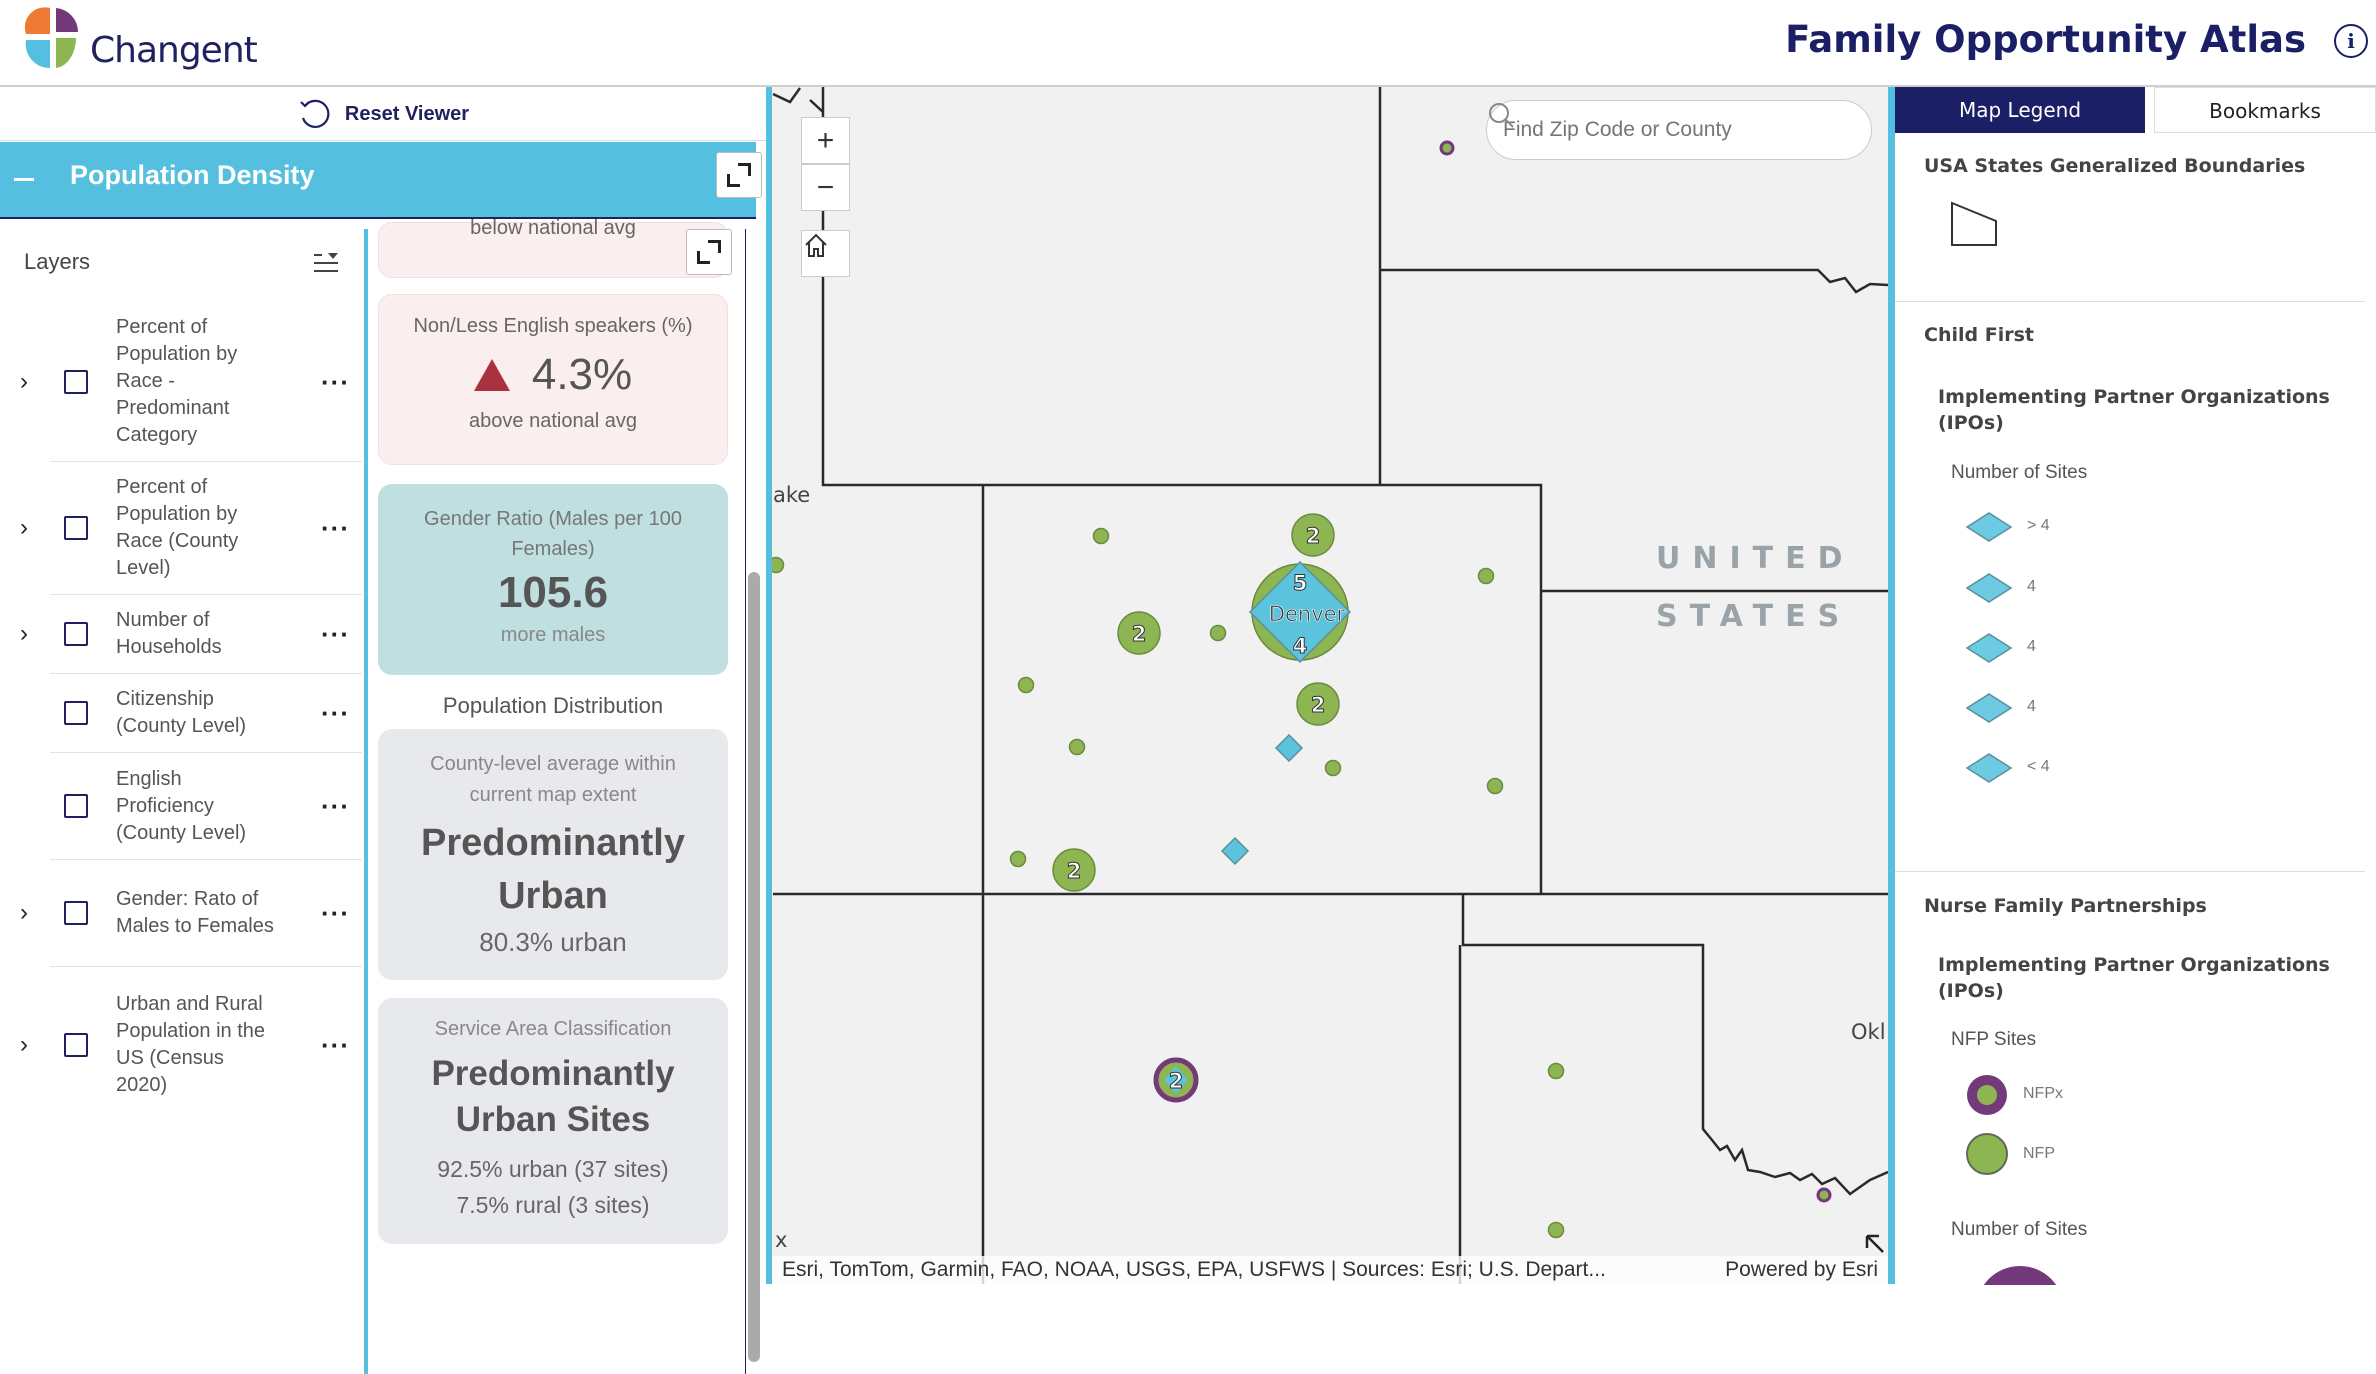  Describe the element at coordinates (2020, 110) in the screenshot. I see `tab-map-legend: Map Legend` at that location.